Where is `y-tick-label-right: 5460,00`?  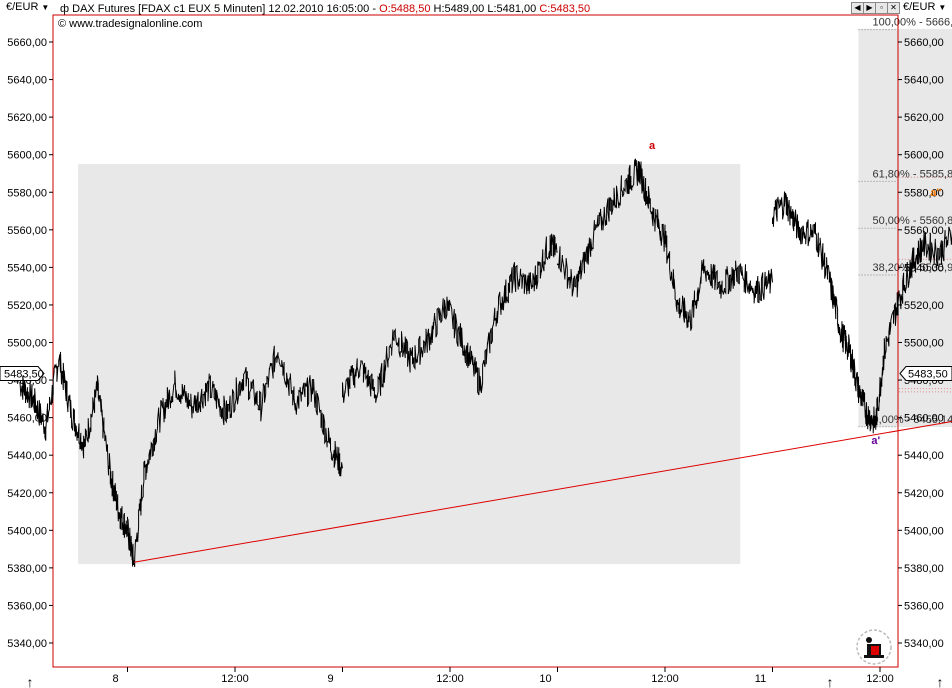
y-tick-label-right: 5460,00 is located at coordinates (924, 419).